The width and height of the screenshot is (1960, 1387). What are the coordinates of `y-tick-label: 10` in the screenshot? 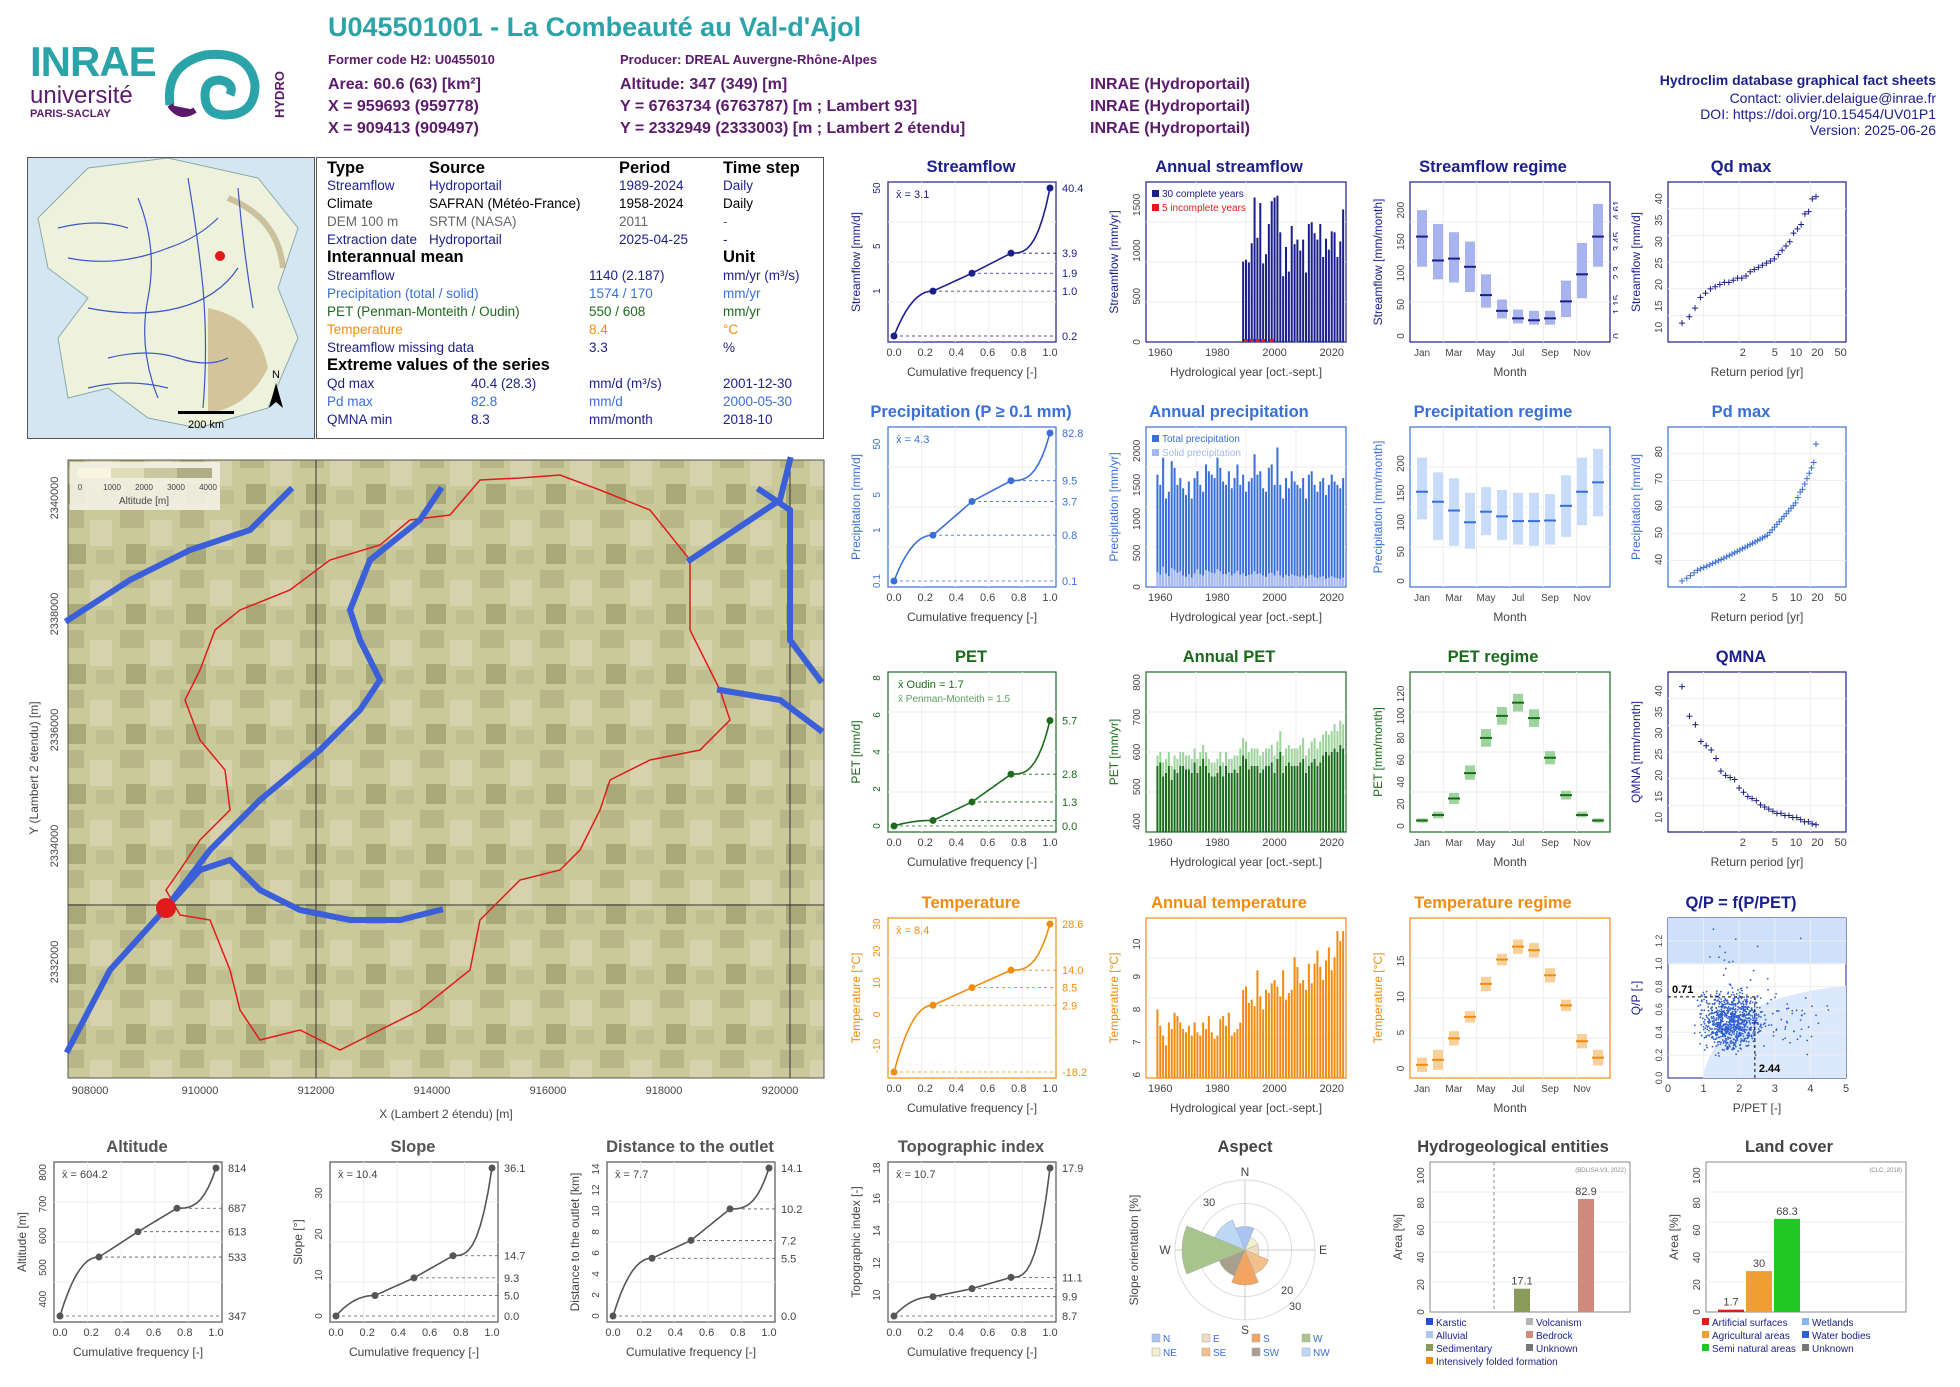 It's located at (877, 1295).